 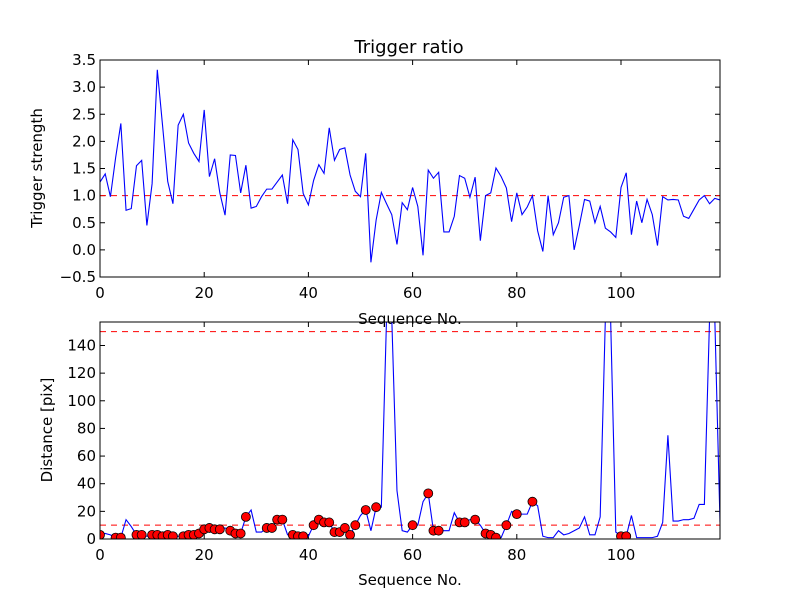 I want to click on y-tick-label: 1.0, so click(x=84, y=196).